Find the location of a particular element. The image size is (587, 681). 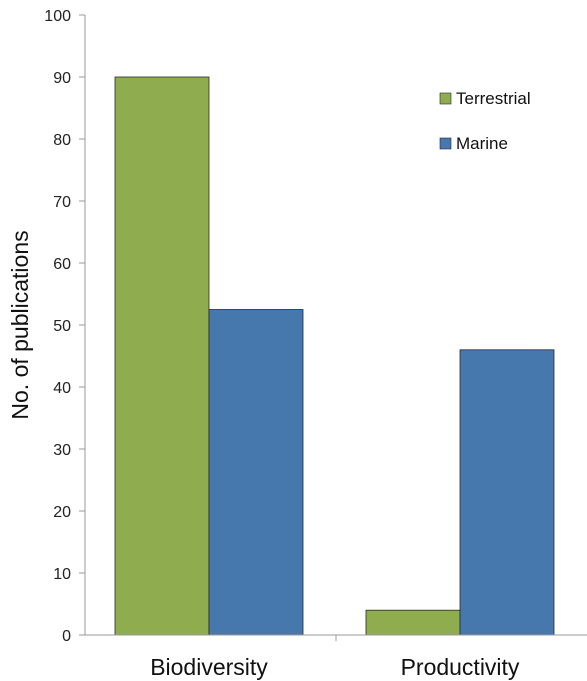

y-ticks-group: 0 10 20 30 40 50 60 70 80 90 100 is located at coordinates (64, 326).